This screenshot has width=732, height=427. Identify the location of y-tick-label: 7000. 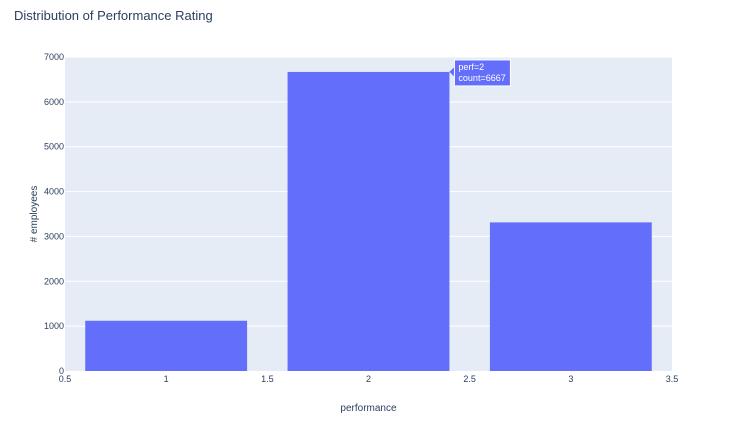
(54, 57).